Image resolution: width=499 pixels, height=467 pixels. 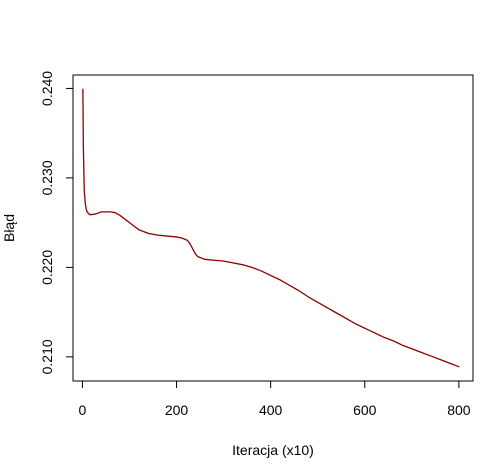 I want to click on y-tick-label: 0.220, so click(x=47, y=267).